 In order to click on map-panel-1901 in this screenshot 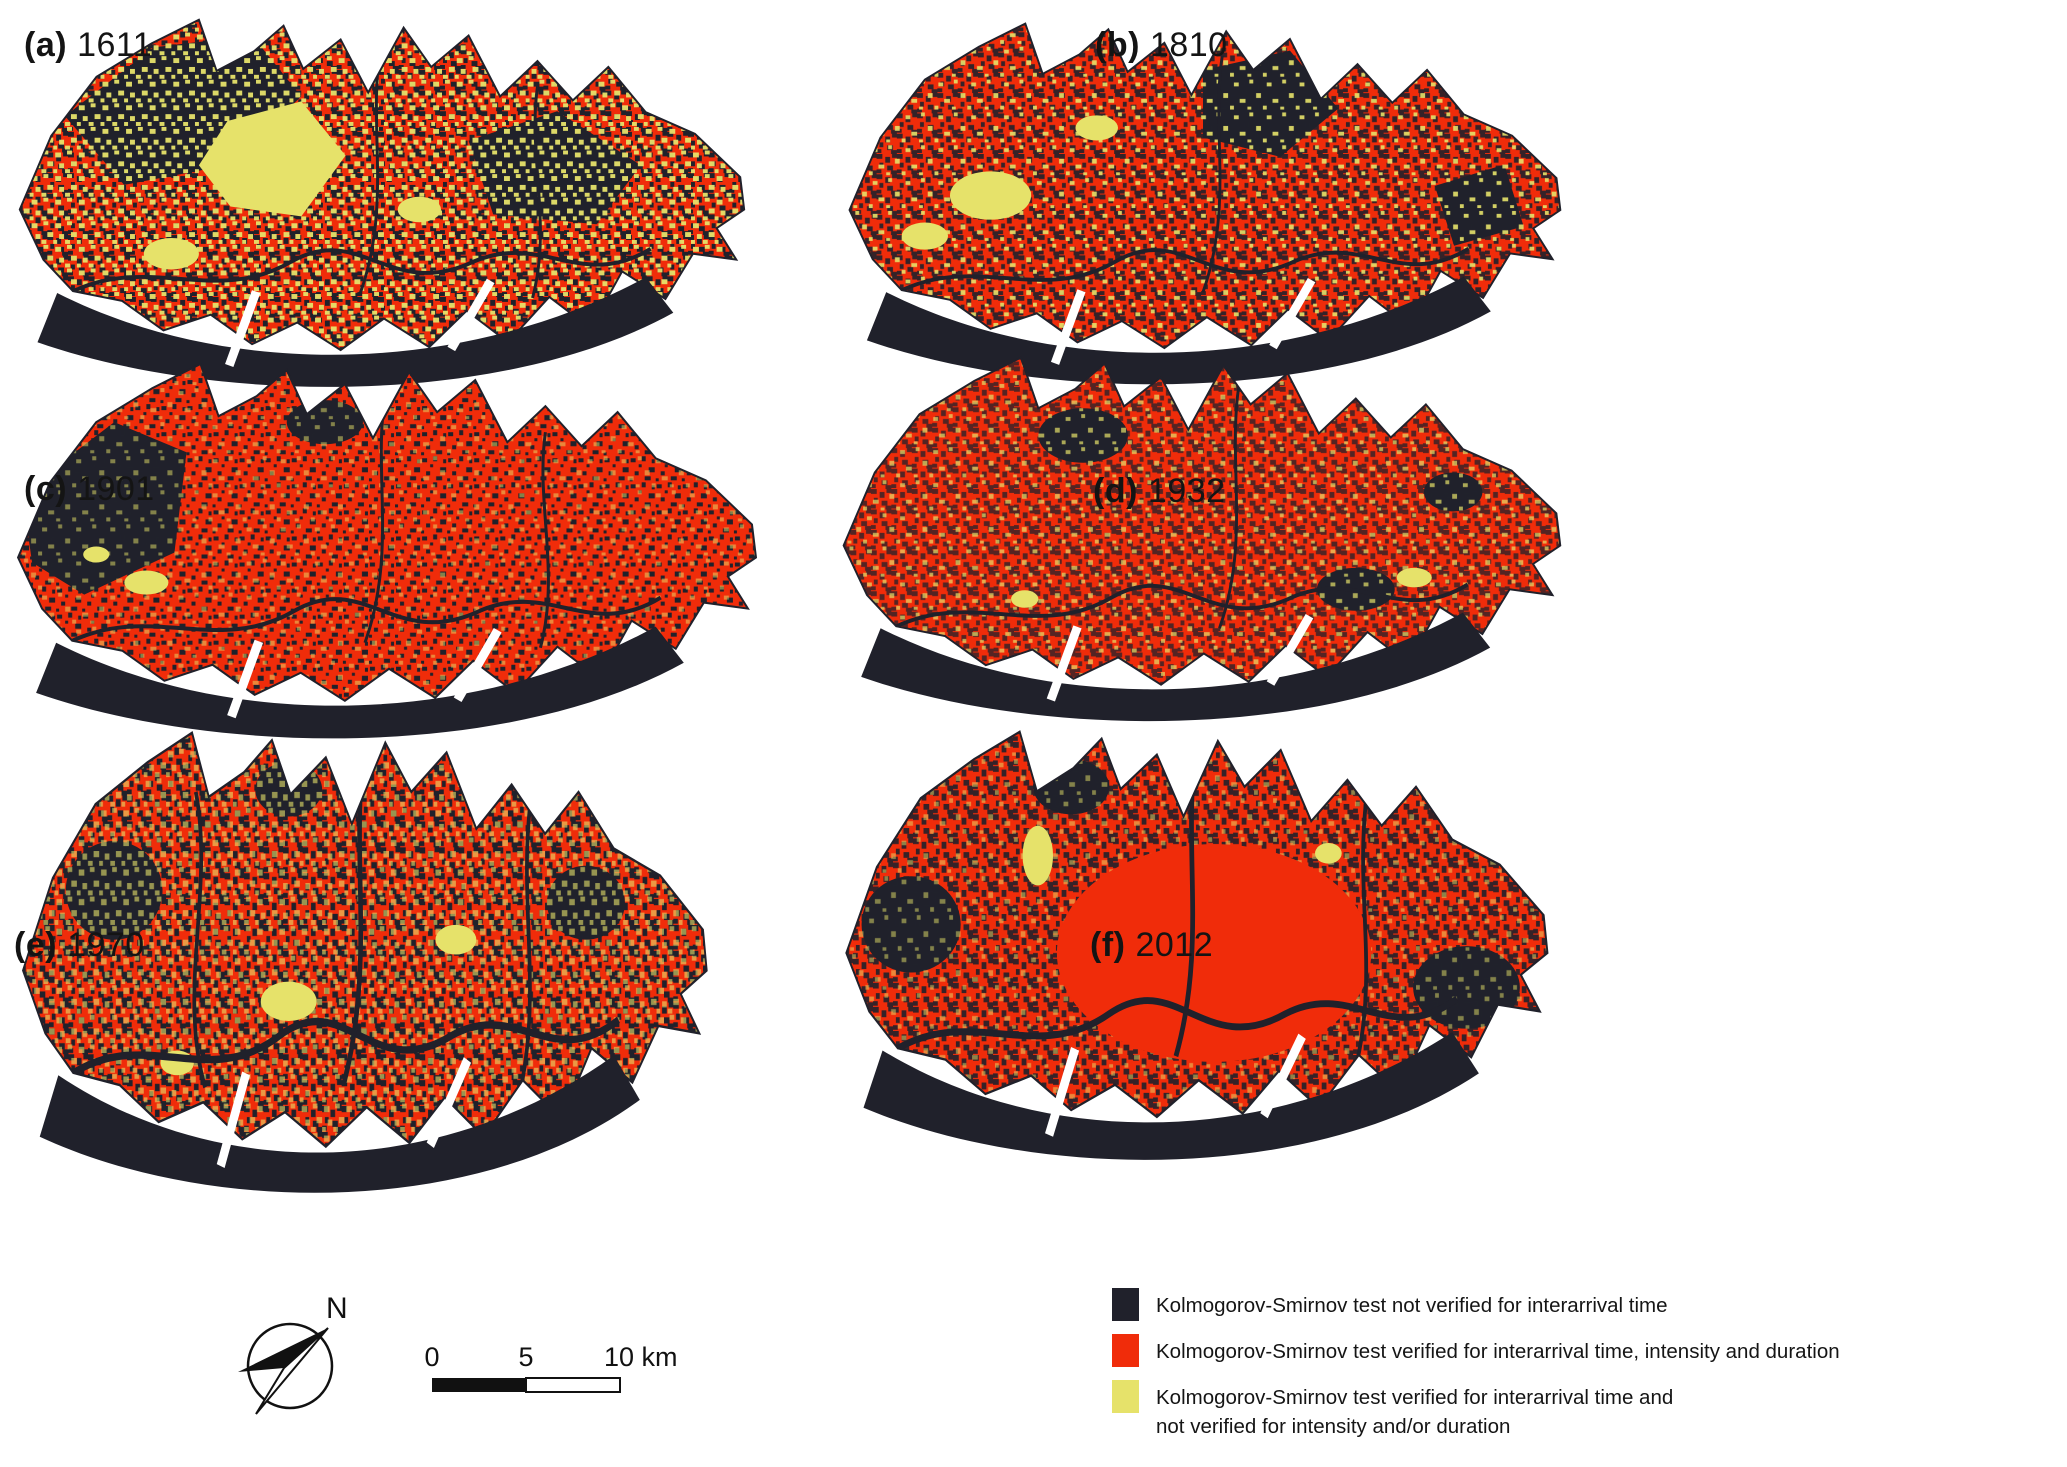, I will do `click(387, 551)`.